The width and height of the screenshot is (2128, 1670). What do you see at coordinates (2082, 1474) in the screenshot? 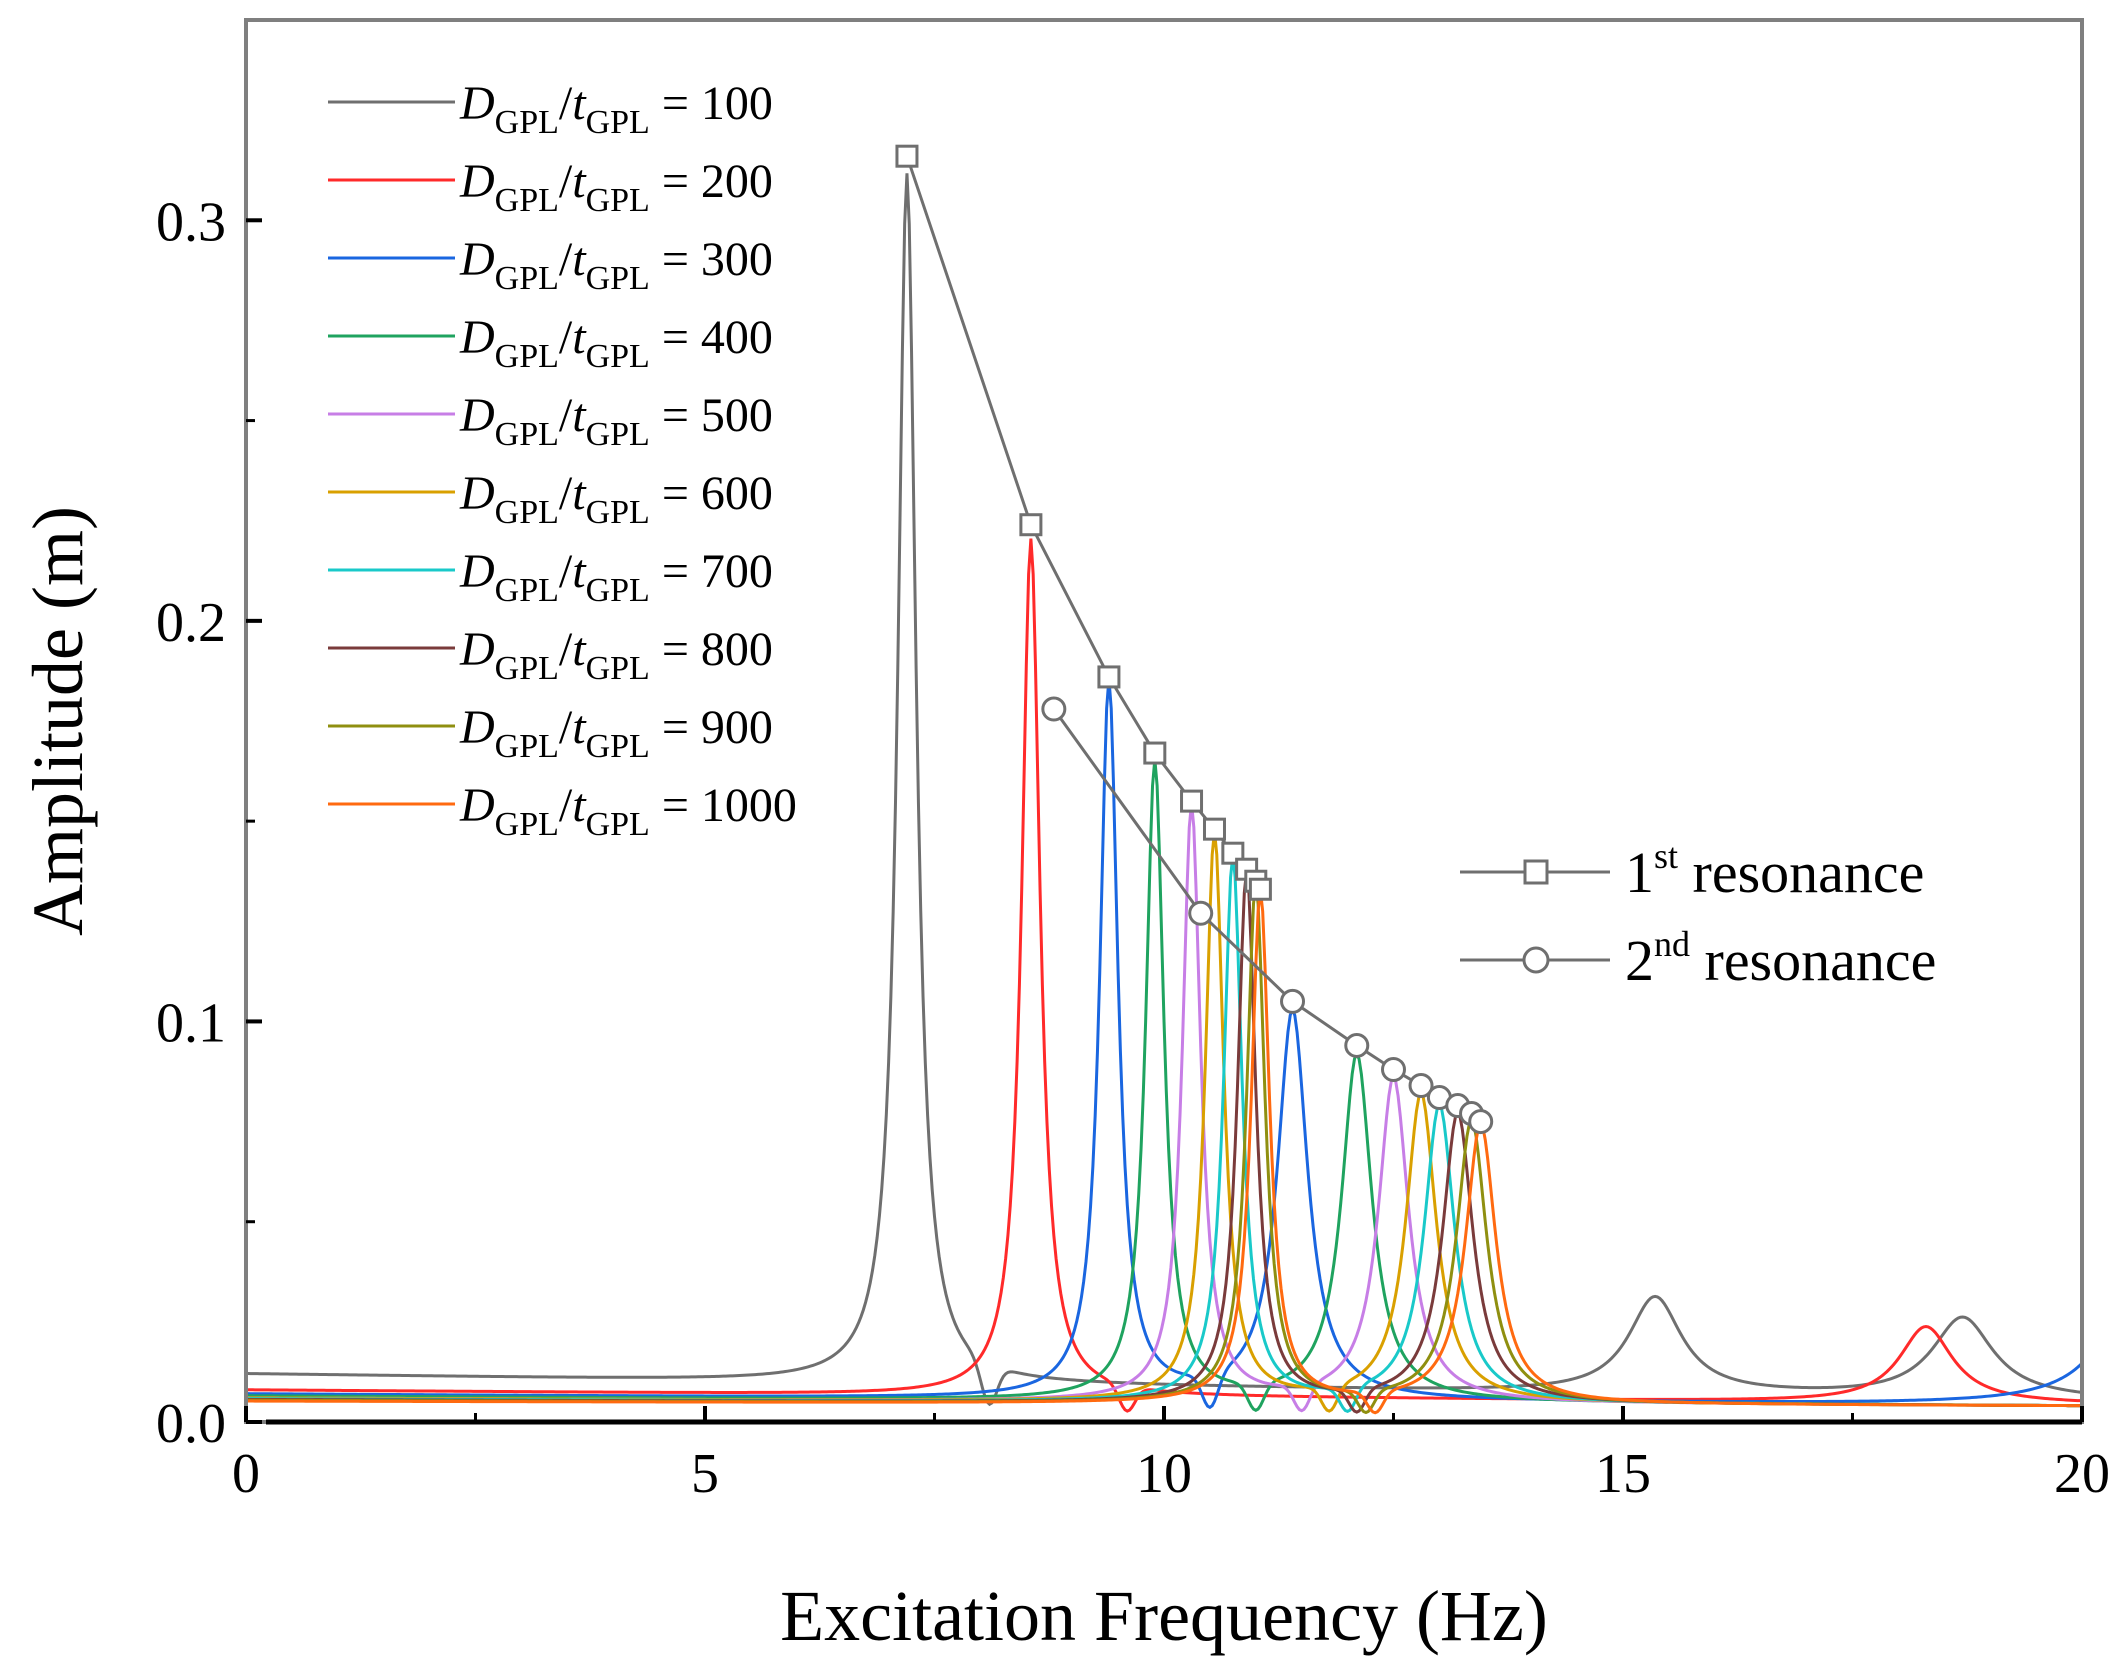
I see `x-tick-label: 20` at bounding box center [2082, 1474].